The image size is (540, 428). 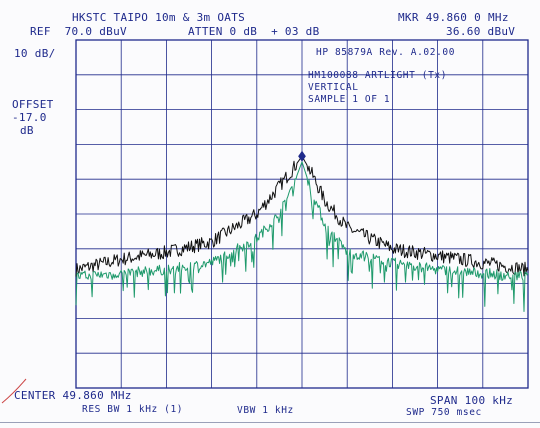 I want to click on ref-level: REF 70.0 dBuV, so click(x=78, y=31).